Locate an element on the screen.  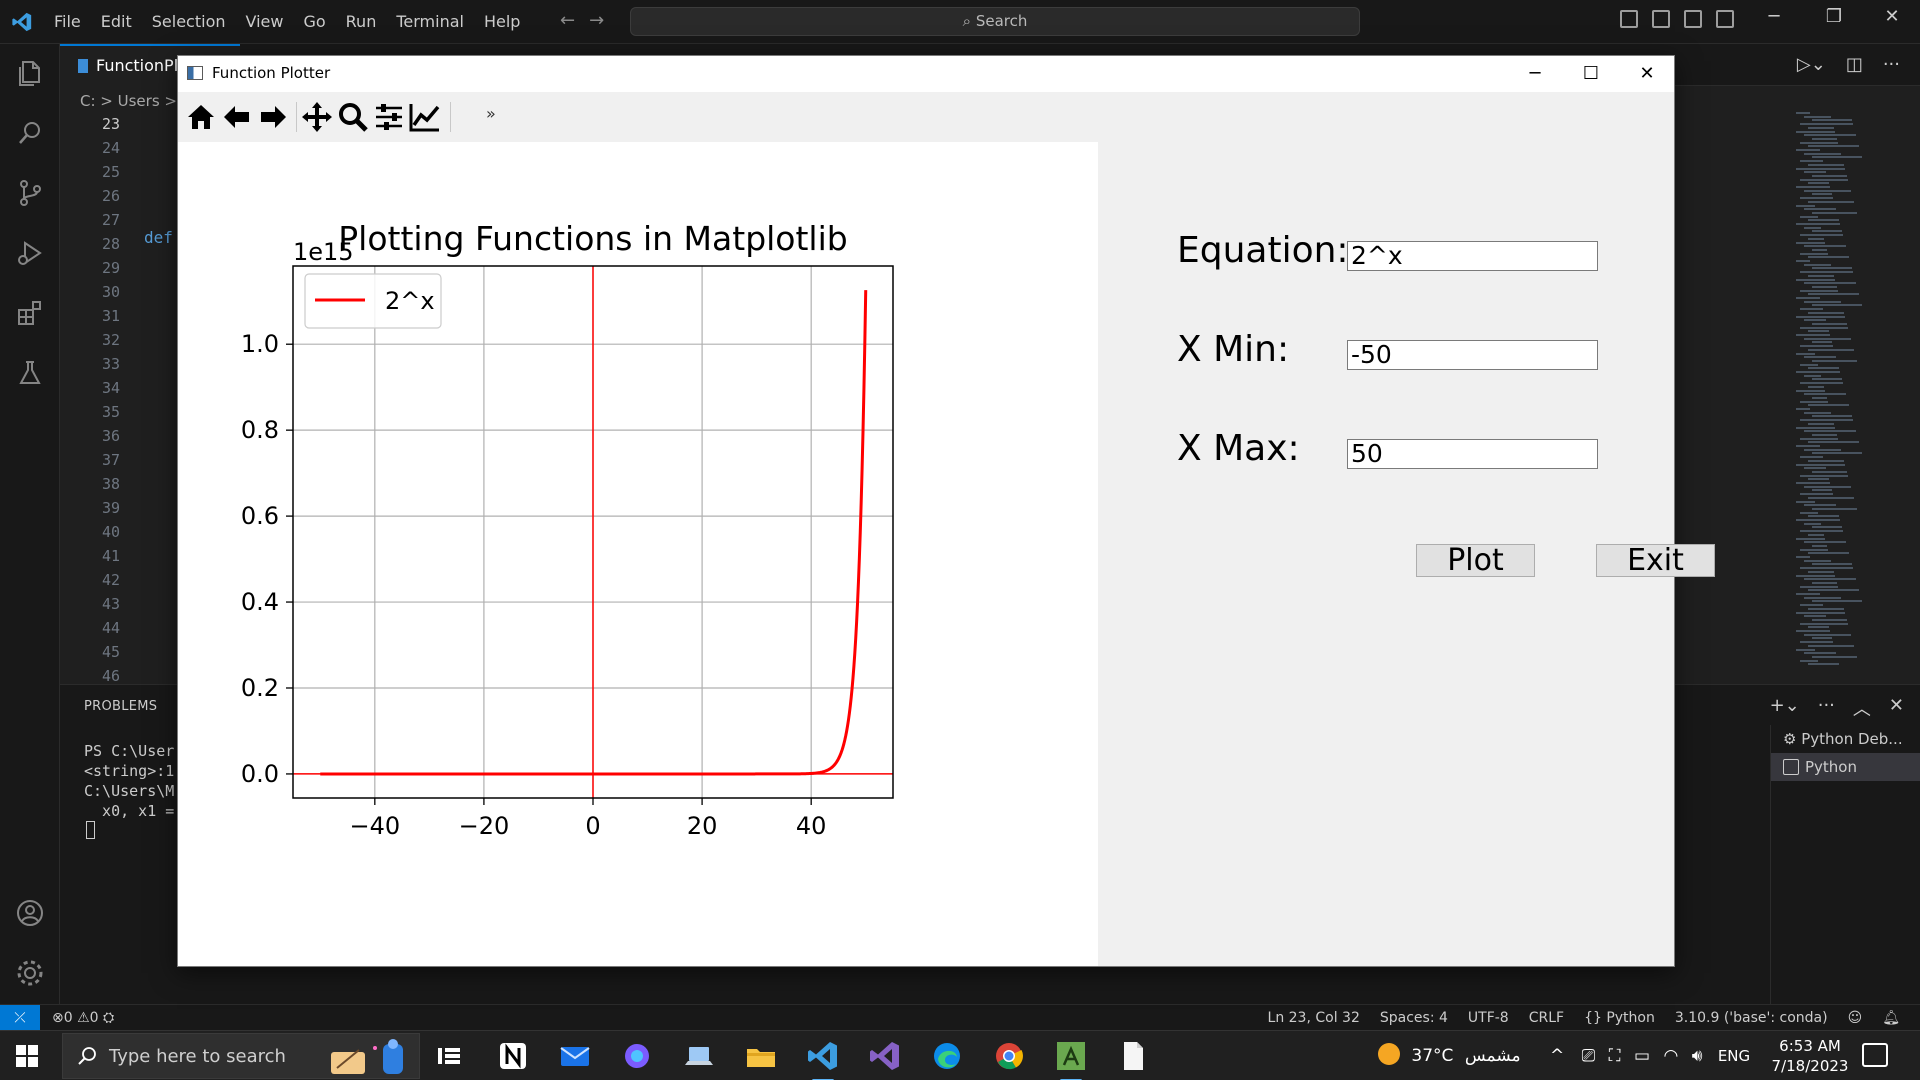
battery-icon: ▭ is located at coordinates (1642, 1056).